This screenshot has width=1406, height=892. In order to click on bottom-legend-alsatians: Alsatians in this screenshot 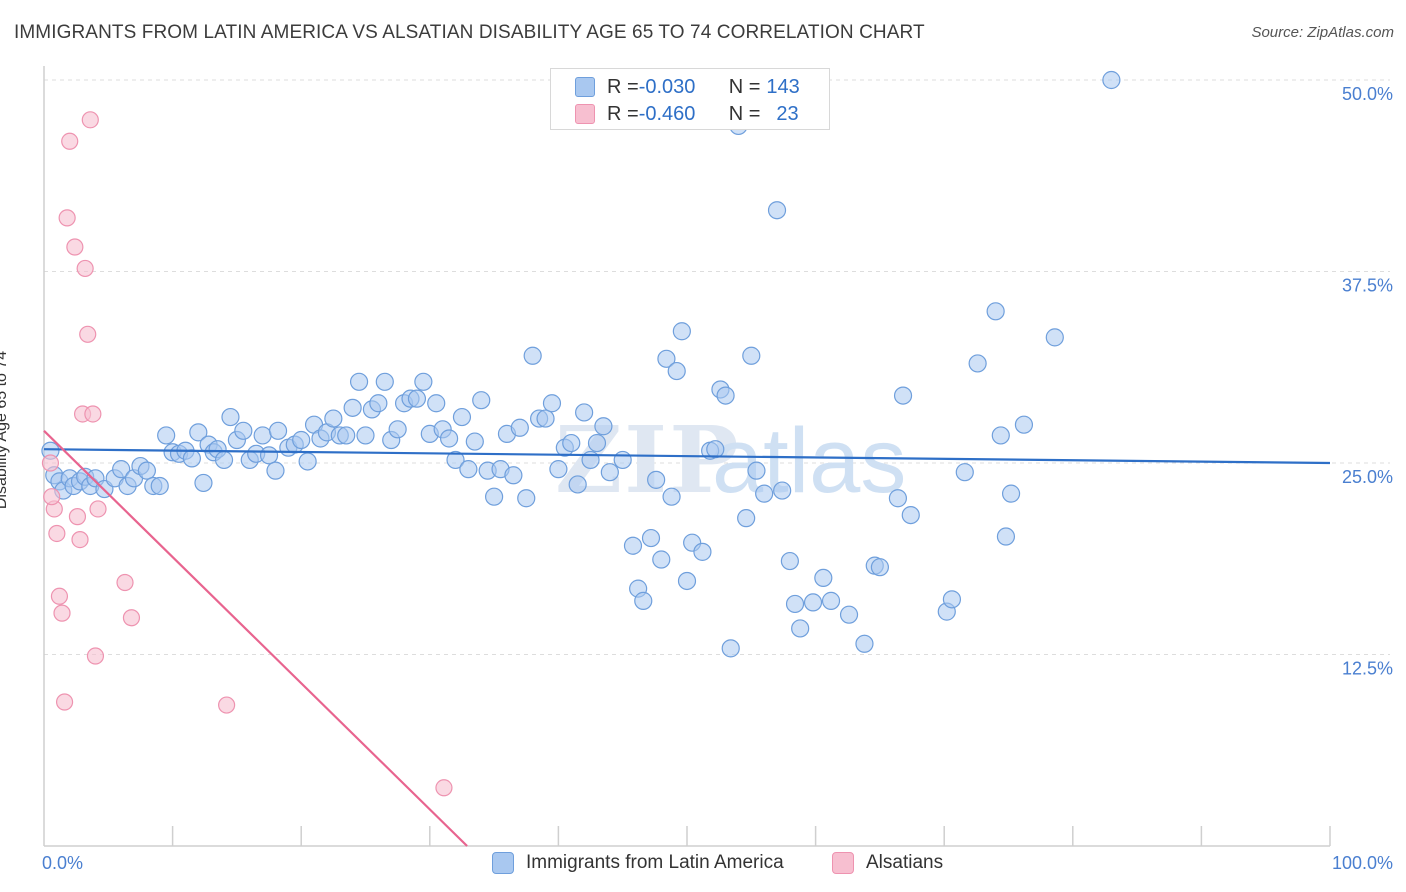, I will do `click(887, 863)`.